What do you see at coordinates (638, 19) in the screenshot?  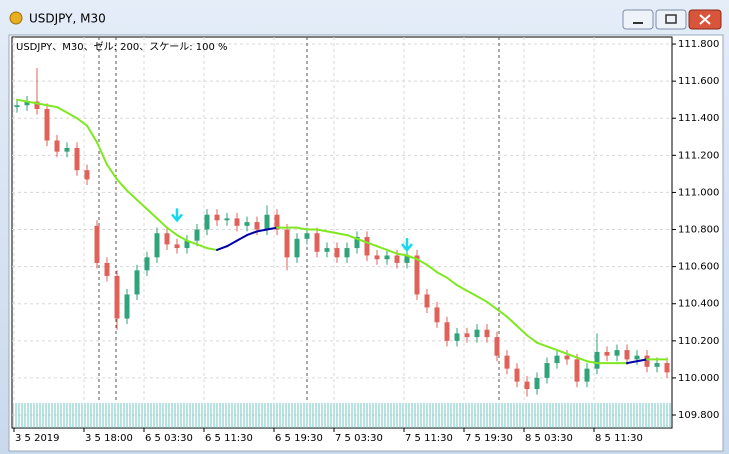 I see `minimize-button` at bounding box center [638, 19].